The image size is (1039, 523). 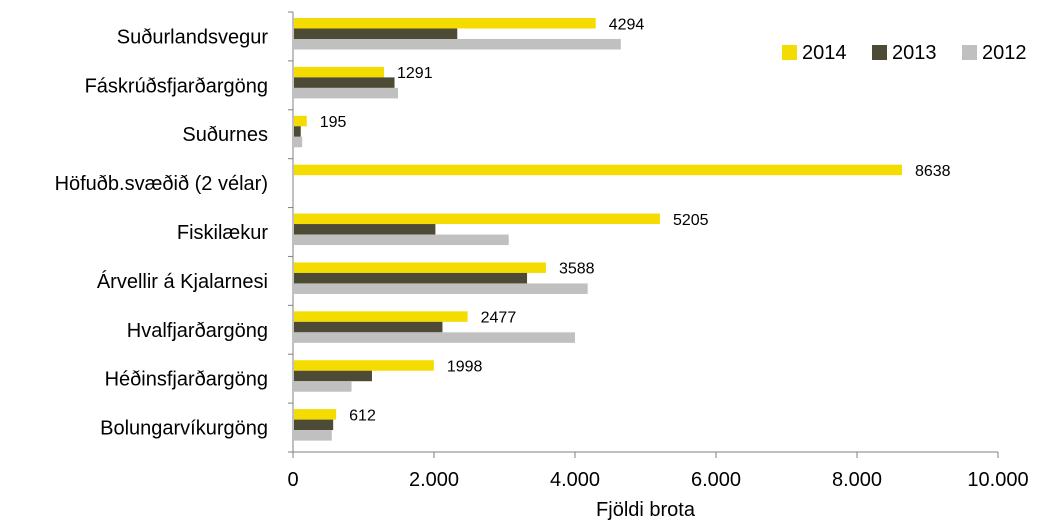 What do you see at coordinates (1004, 53) in the screenshot?
I see `legend-label-2012: 2012` at bounding box center [1004, 53].